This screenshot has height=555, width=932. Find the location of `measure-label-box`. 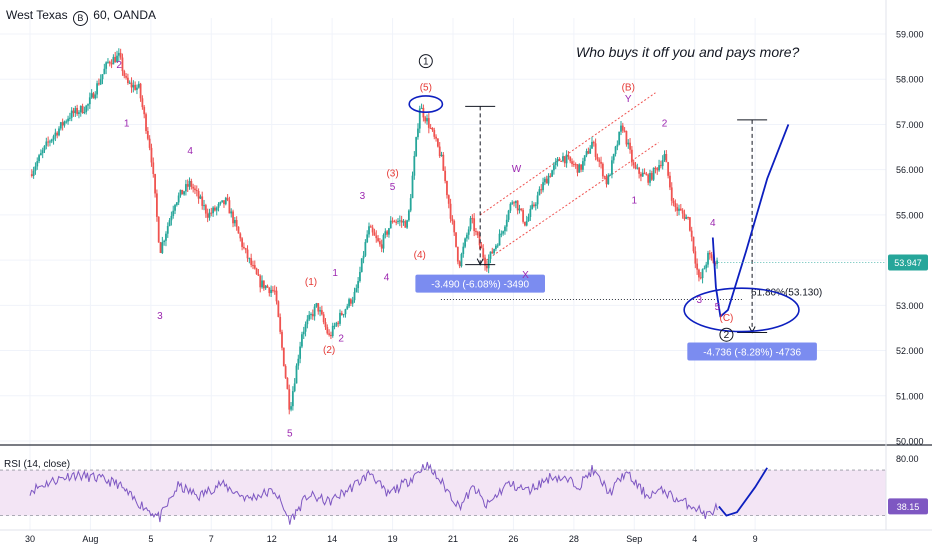

measure-label-box is located at coordinates (752, 351).